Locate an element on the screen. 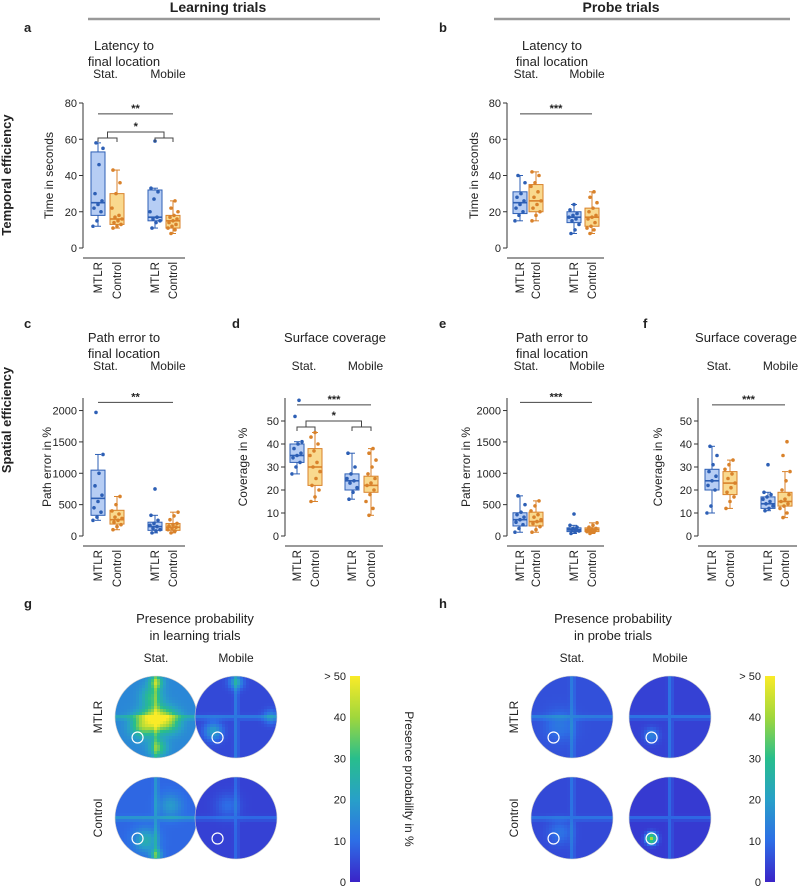 This screenshot has height=895, width=800. y-axis-label: Time in seconds is located at coordinates (49, 175).